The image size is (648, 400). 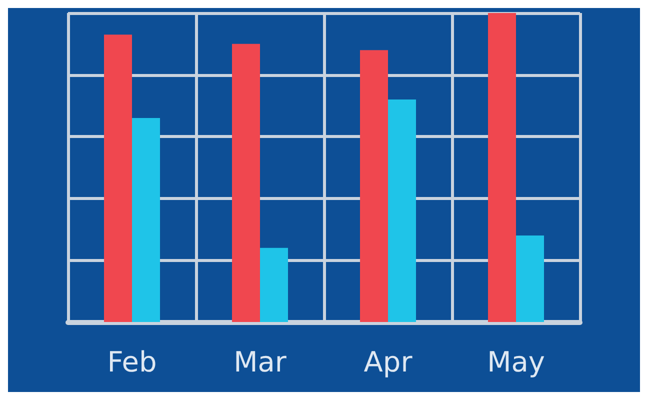 What do you see at coordinates (516, 362) in the screenshot?
I see `x-tick-label: May` at bounding box center [516, 362].